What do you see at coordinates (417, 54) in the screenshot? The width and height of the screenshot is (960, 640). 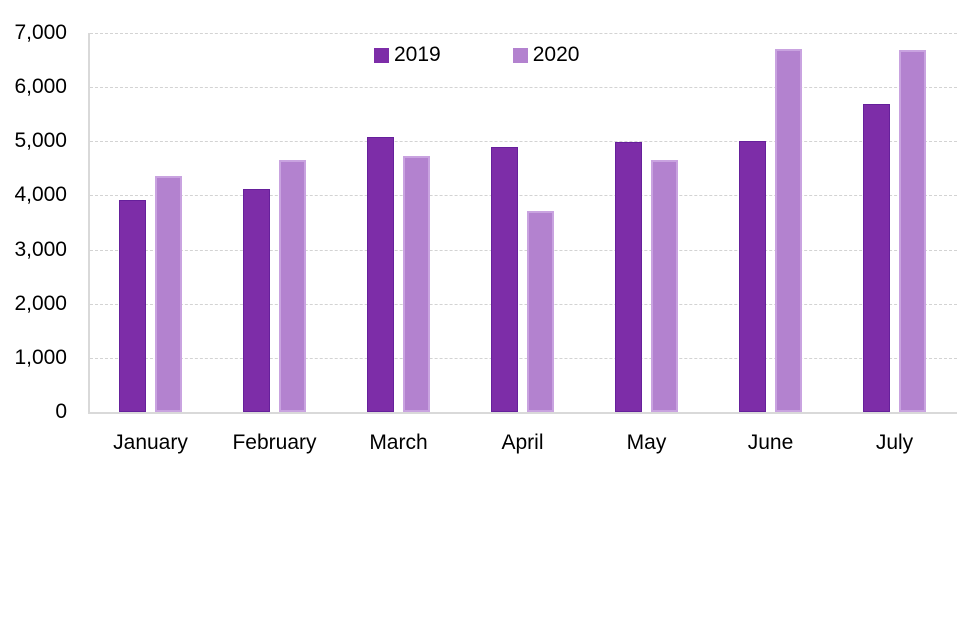 I see `legend-label-2019: 2019` at bounding box center [417, 54].